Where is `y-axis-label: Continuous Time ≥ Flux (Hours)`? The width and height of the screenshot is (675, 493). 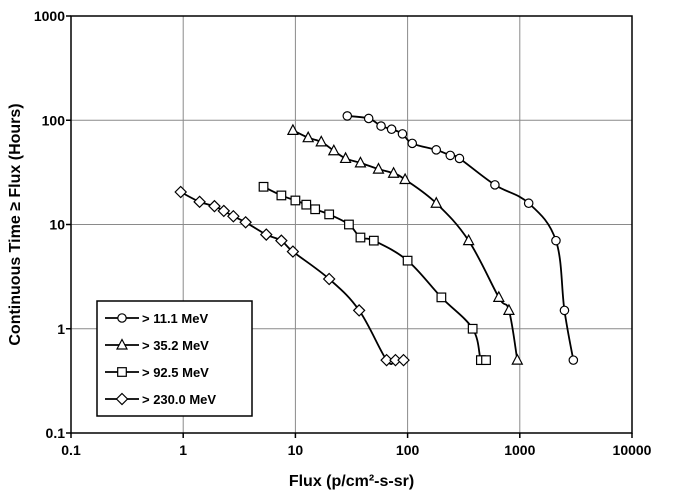 y-axis-label: Continuous Time ≥ Flux (Hours) is located at coordinates (15, 224).